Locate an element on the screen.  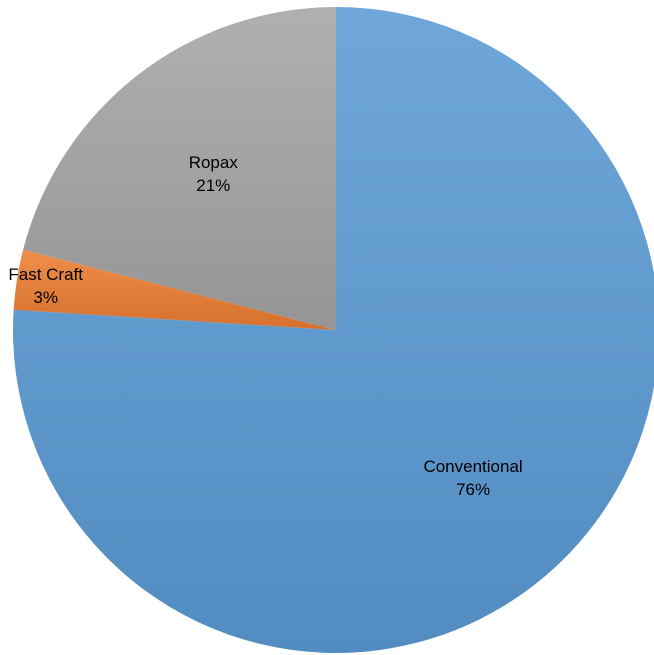
pie-label-fast-craft-percent: 3% is located at coordinates (45, 297).